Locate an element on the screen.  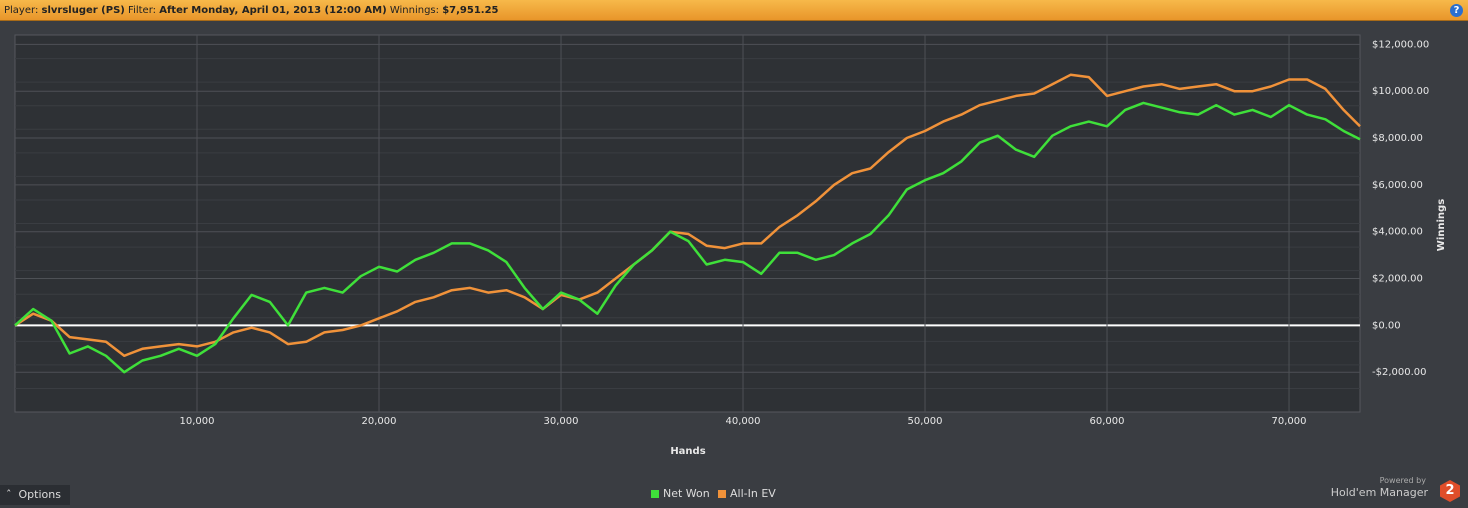
y-tick-label: $10,000.00 is located at coordinates (1400, 91).